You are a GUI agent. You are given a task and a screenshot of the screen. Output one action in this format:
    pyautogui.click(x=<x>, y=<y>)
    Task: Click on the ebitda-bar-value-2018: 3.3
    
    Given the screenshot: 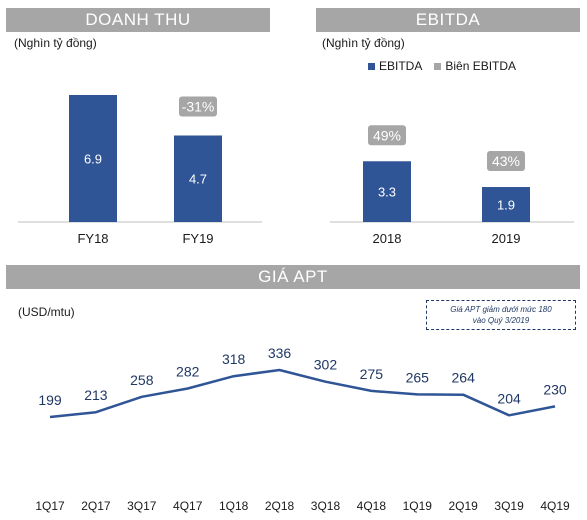 What is the action you would take?
    pyautogui.click(x=387, y=192)
    